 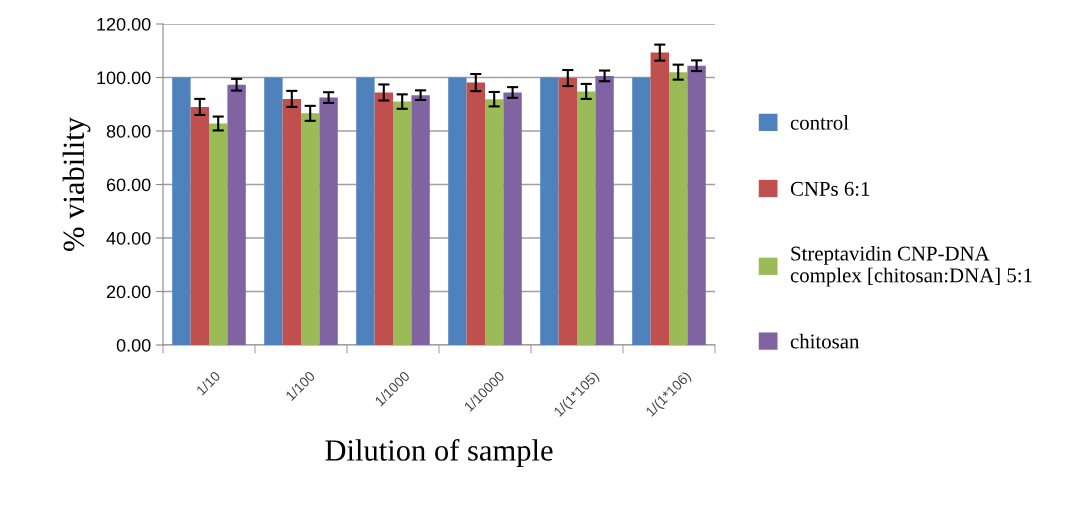 I want to click on y-tick-label: 80.00, so click(x=128, y=131).